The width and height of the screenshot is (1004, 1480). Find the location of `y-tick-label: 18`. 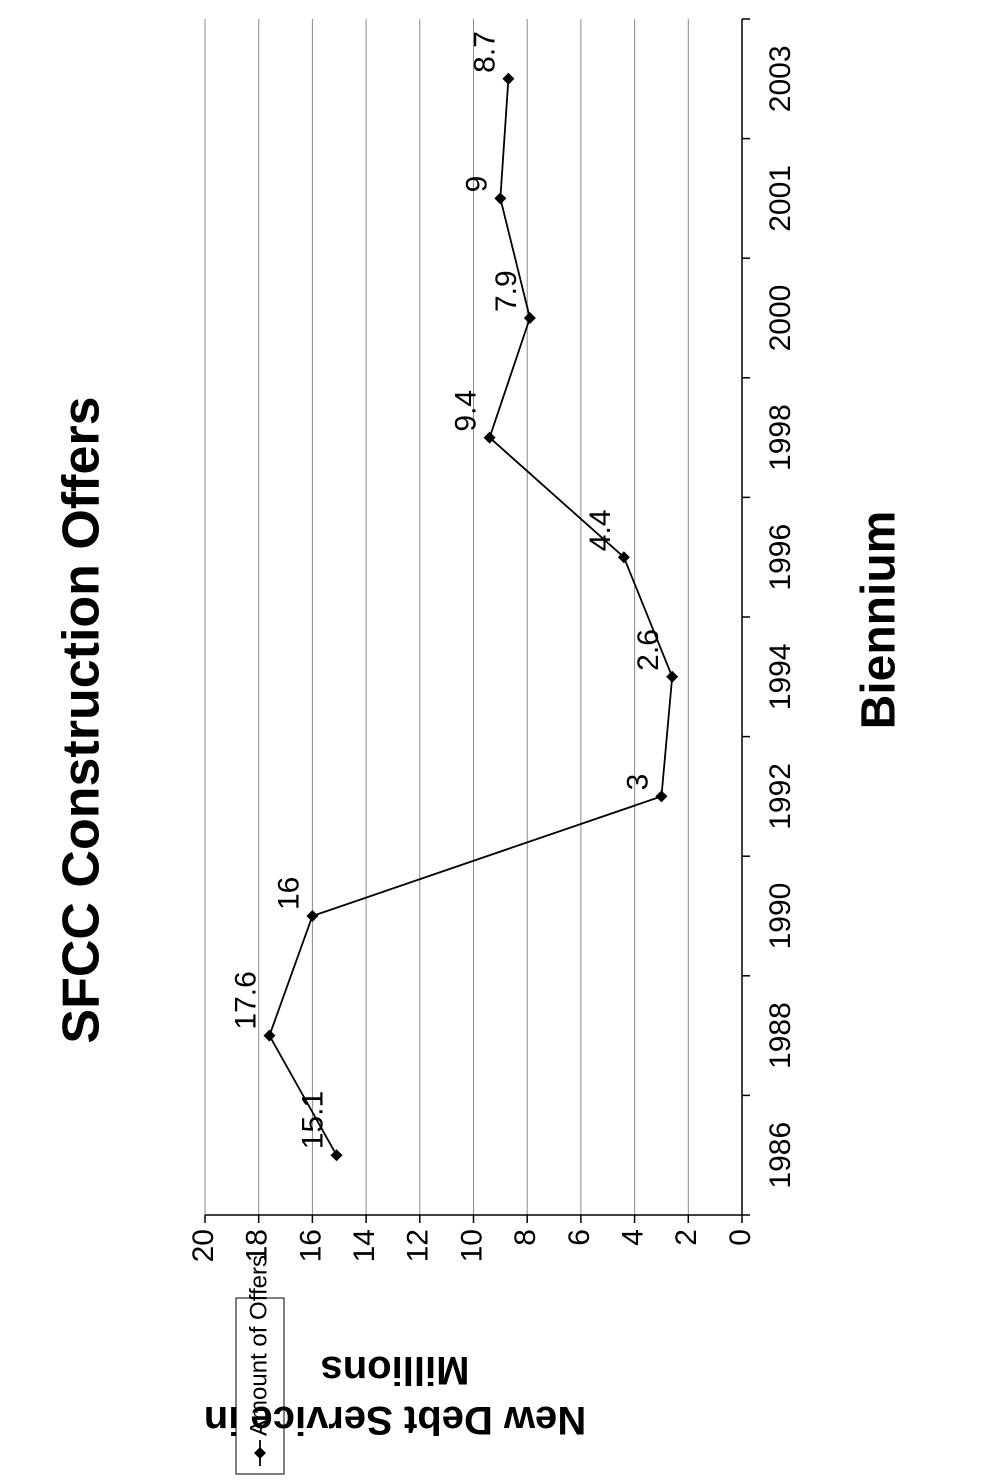

y-tick-label: 18 is located at coordinates (257, 1245).